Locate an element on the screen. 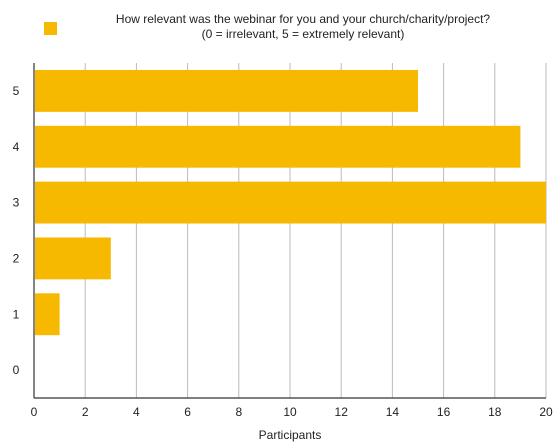  x-tick-label: 8 is located at coordinates (238, 412).